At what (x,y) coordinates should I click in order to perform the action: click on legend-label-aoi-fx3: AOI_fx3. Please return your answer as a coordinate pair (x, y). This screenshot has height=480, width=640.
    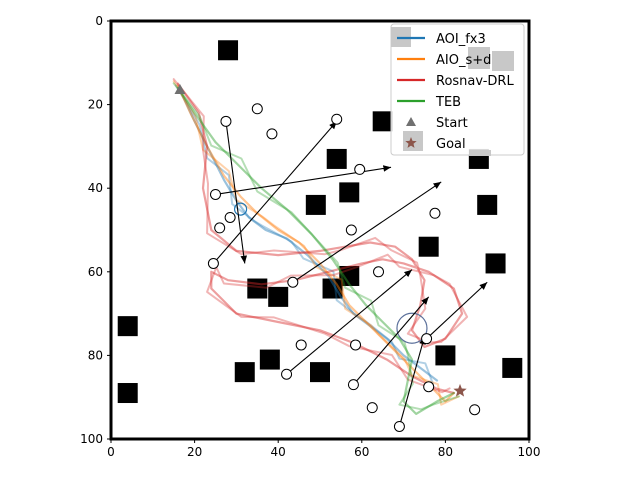
    Looking at the image, I should click on (461, 39).